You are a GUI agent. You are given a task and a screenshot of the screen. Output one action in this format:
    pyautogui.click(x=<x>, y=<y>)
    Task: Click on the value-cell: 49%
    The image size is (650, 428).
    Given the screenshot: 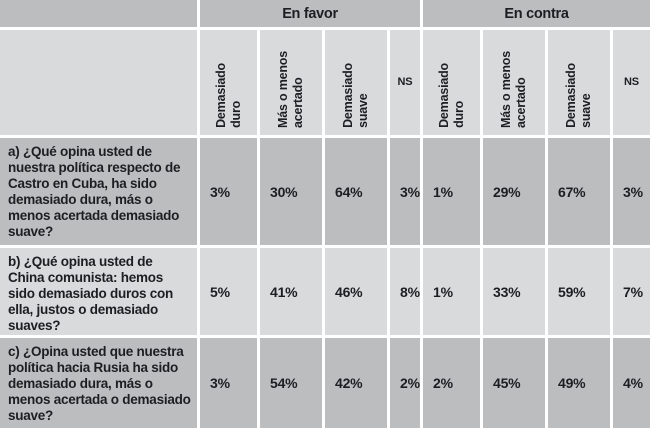 What is the action you would take?
    pyautogui.click(x=579, y=383)
    